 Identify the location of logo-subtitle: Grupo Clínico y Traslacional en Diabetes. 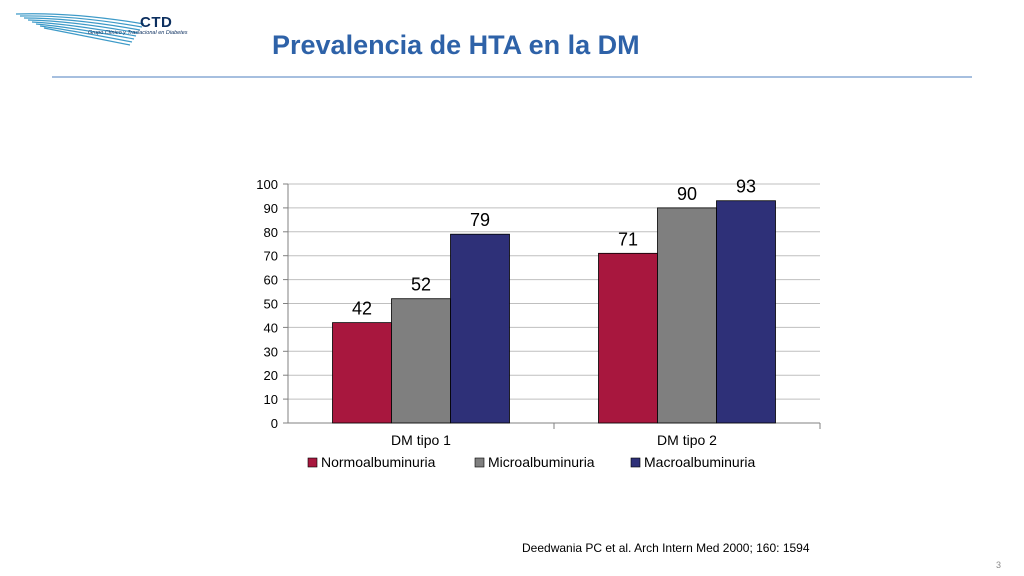
(138, 33).